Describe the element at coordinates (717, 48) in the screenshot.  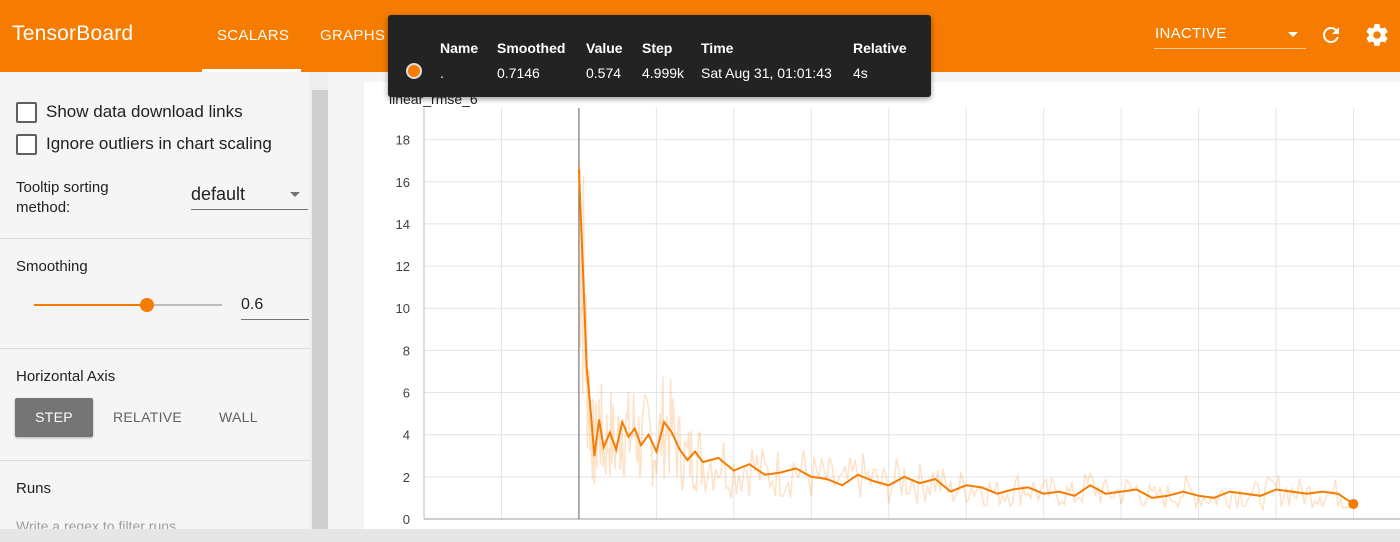
I see `tooltip-header-time: Time` at that location.